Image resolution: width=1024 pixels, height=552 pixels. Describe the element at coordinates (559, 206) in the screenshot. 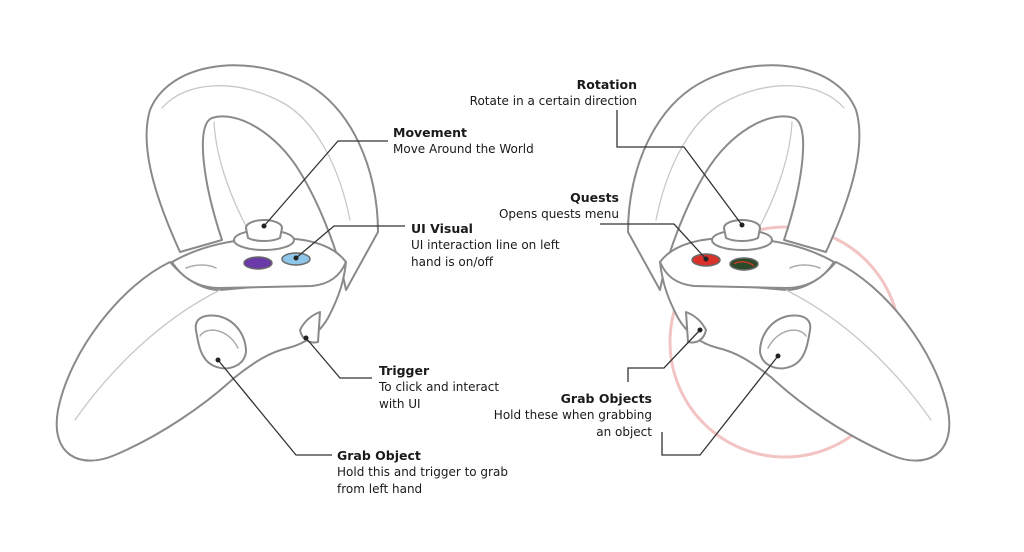

I see `quests-label: Quests Opens quests menu` at that location.